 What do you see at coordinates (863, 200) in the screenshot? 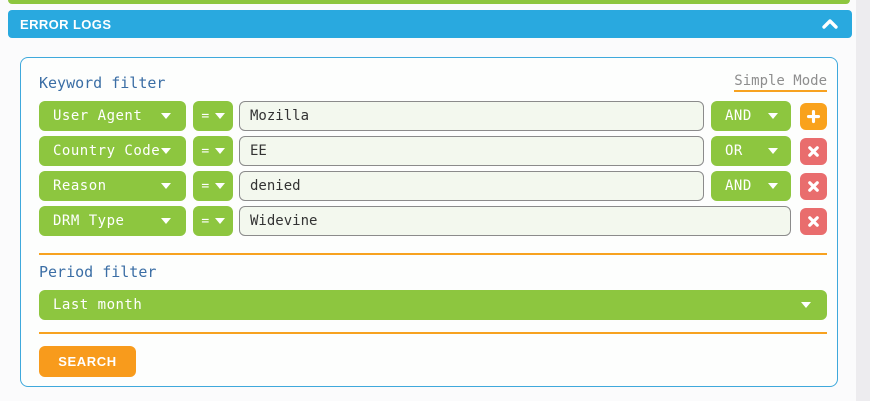
I see `page-scroll-gutter` at bounding box center [863, 200].